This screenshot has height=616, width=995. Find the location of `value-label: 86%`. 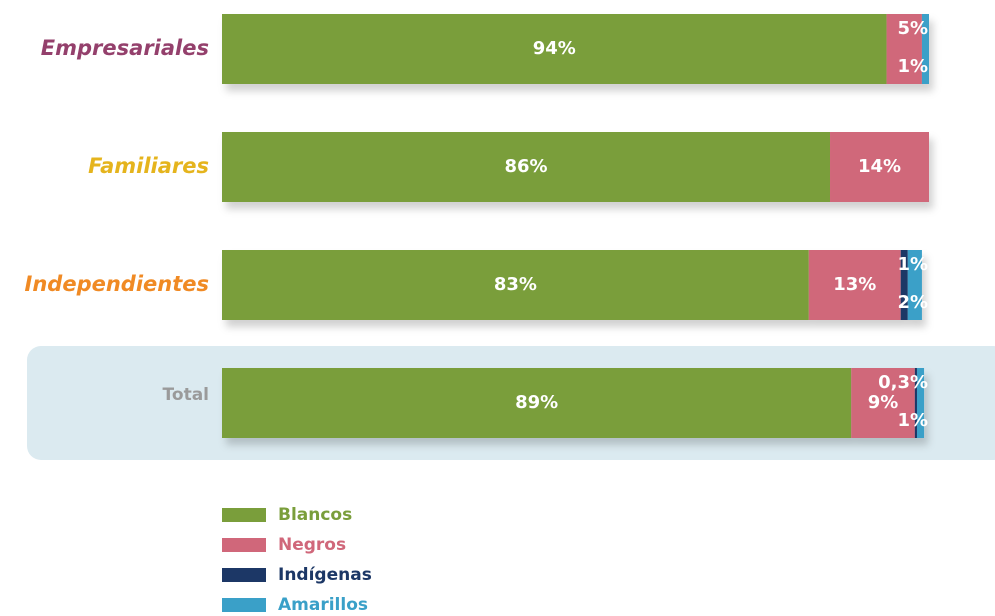

value-label: 86% is located at coordinates (525, 166).